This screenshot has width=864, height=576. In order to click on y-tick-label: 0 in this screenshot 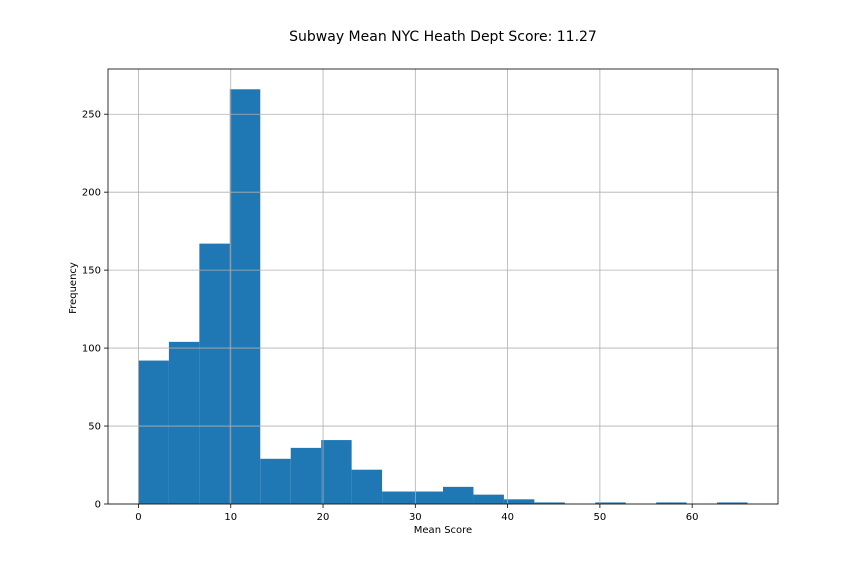, I will do `click(98, 505)`.